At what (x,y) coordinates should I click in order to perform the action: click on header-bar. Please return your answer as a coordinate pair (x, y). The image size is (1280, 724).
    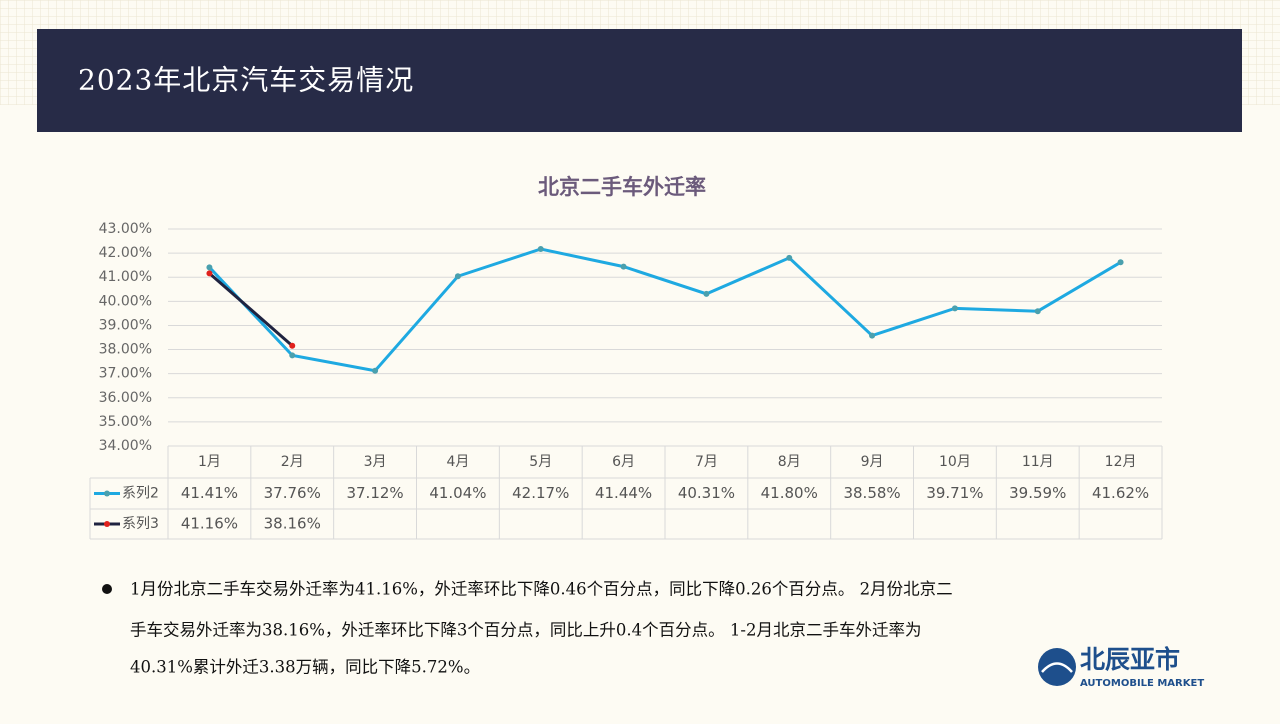
    Looking at the image, I should click on (639, 80).